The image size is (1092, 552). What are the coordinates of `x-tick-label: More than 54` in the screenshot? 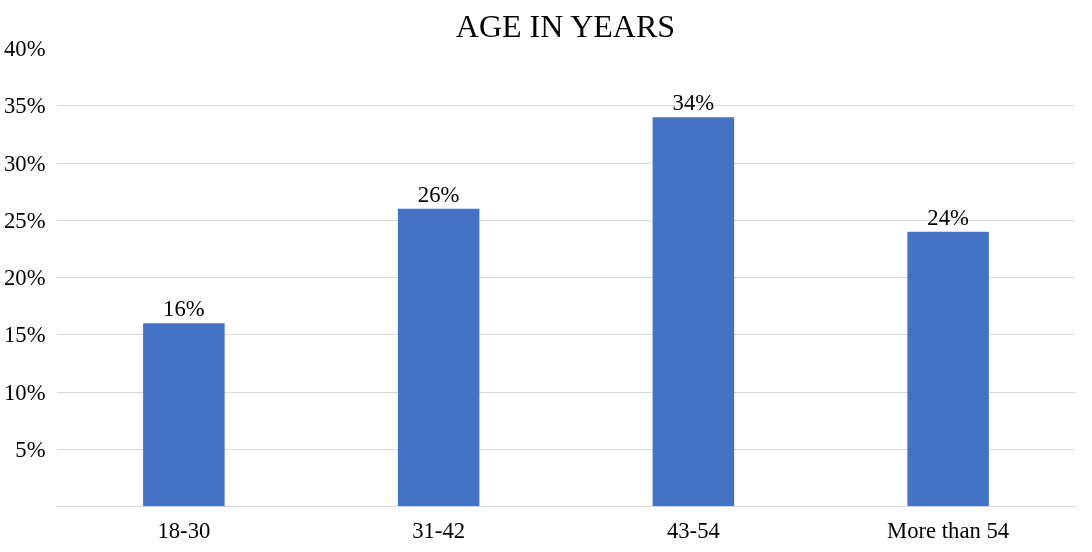 It's located at (948, 530).